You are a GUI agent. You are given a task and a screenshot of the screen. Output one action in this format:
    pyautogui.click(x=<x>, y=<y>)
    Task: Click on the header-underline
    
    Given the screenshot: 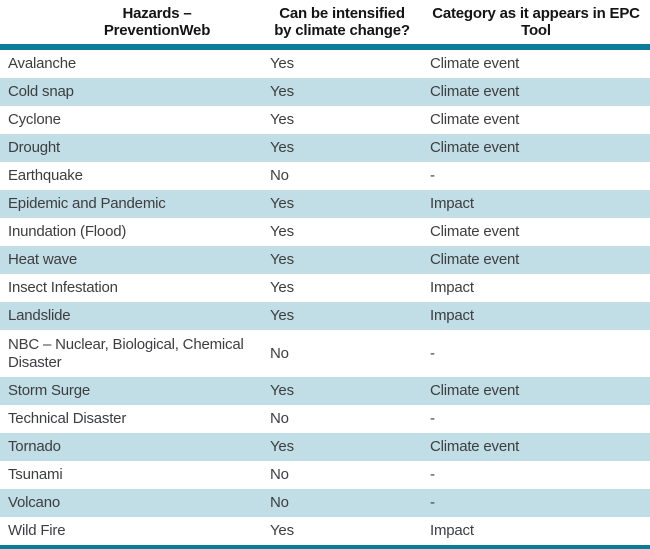 What is the action you would take?
    pyautogui.click(x=325, y=47)
    